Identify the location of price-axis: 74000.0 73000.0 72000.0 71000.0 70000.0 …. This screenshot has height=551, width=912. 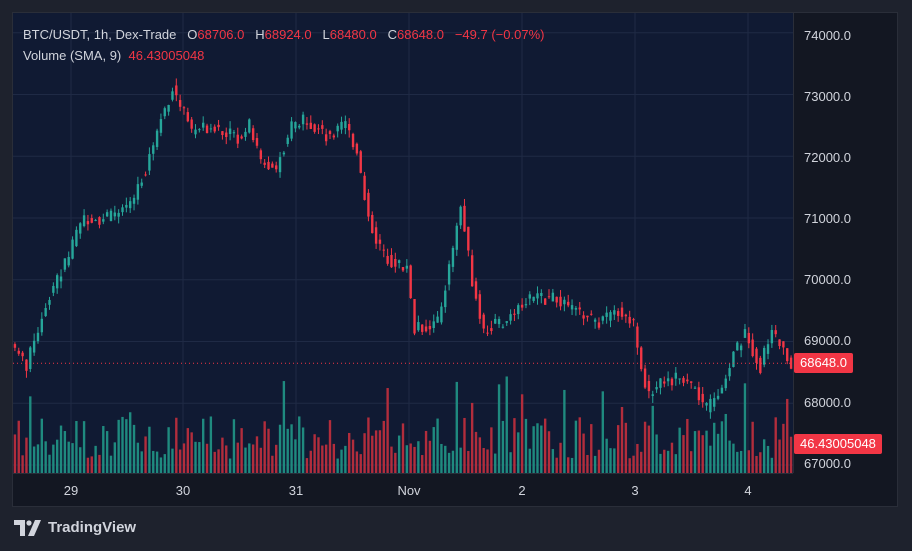
(845, 243).